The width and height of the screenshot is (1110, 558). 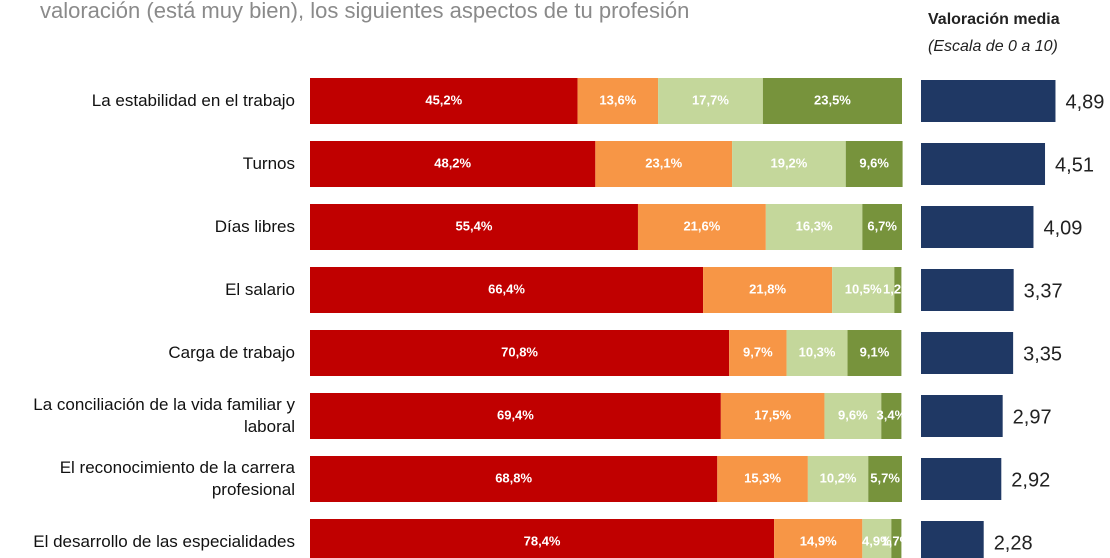 I want to click on value-label: 4,89, so click(x=1084, y=102).